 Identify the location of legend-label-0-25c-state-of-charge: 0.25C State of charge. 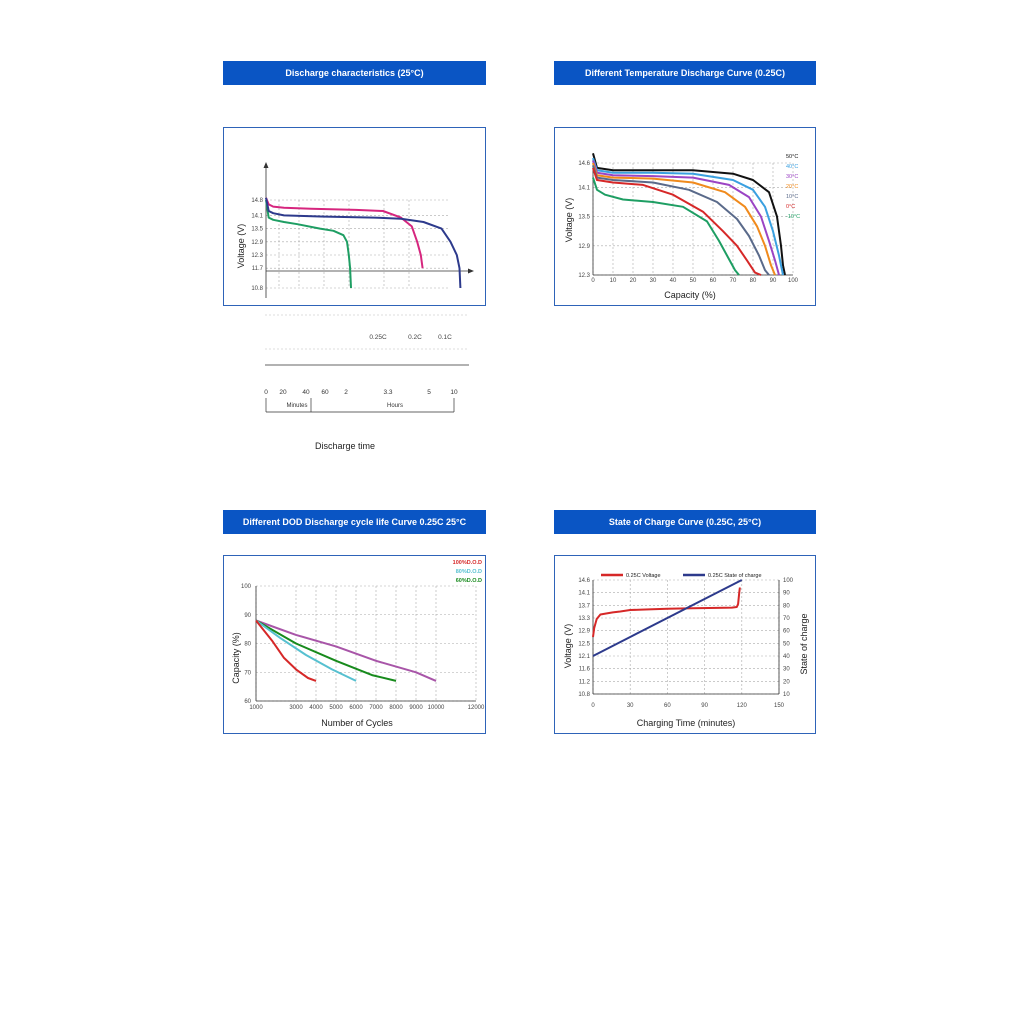
(735, 576).